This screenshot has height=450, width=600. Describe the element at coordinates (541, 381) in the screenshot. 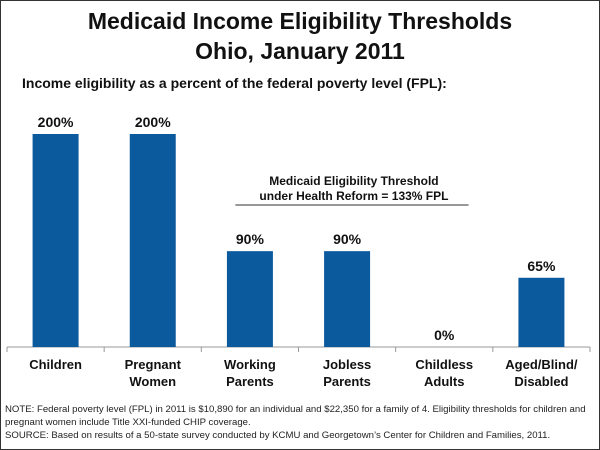

I see `category-label: Disabled` at that location.